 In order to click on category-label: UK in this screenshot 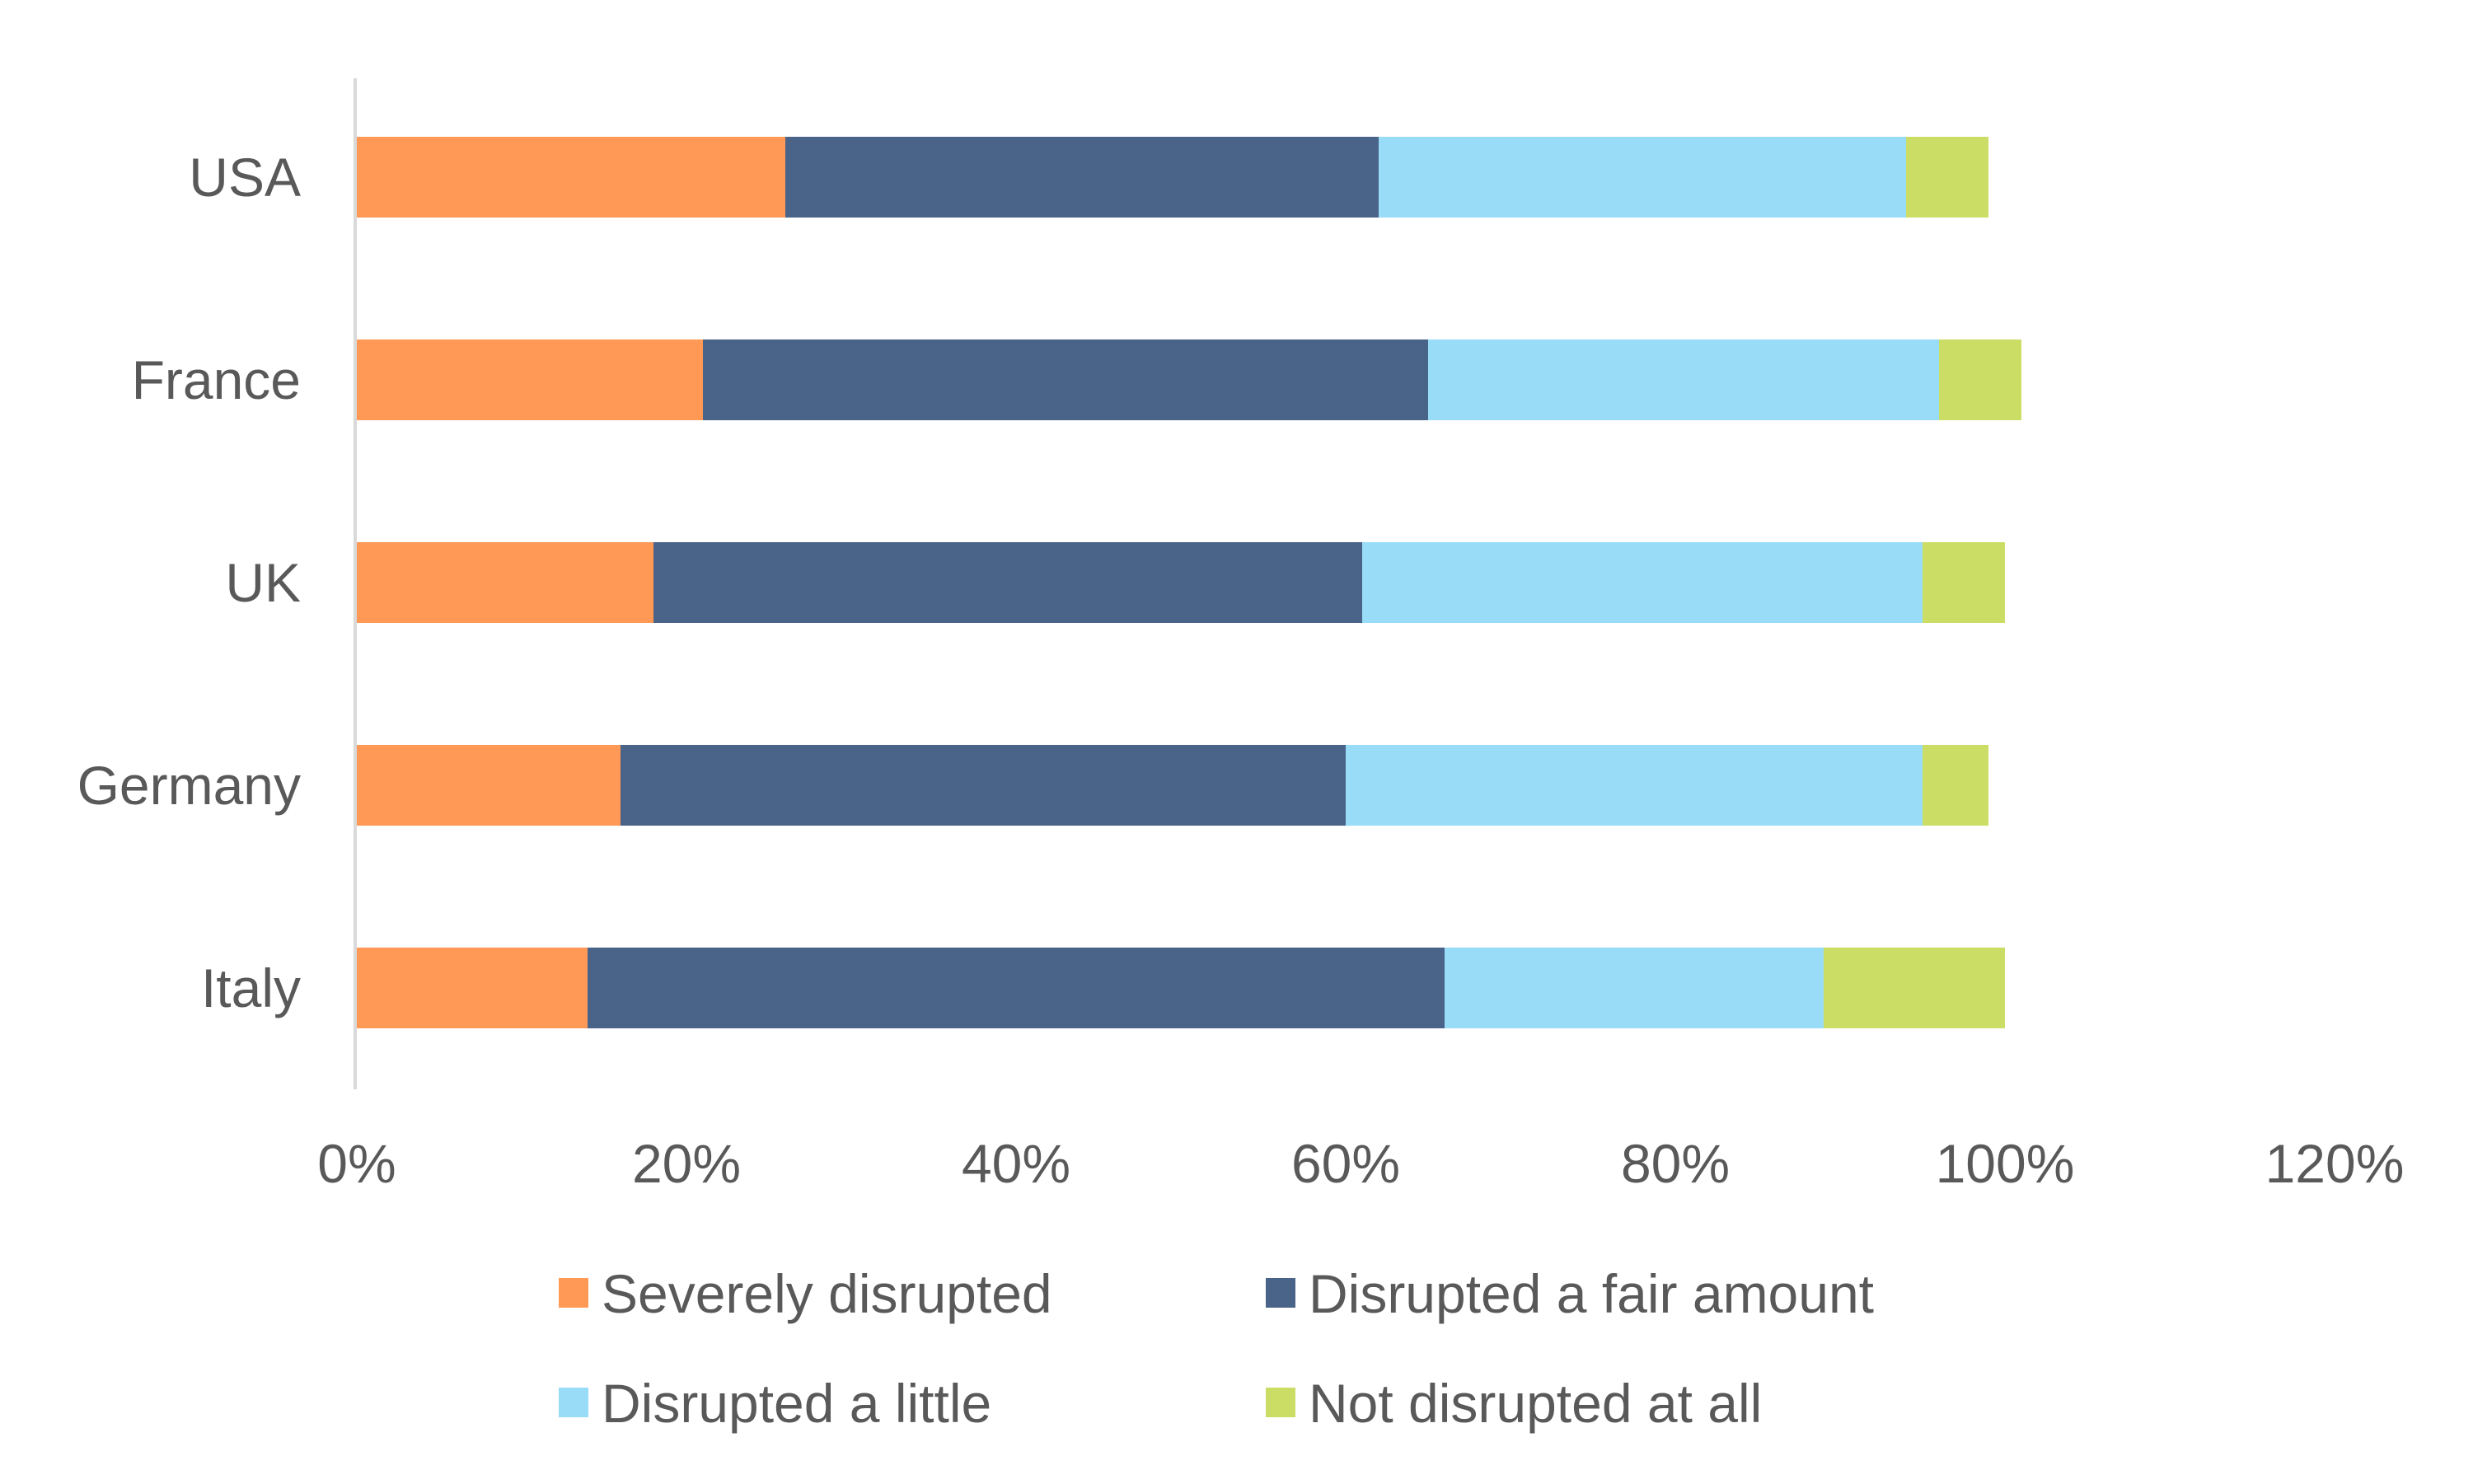, I will do `click(263, 583)`.